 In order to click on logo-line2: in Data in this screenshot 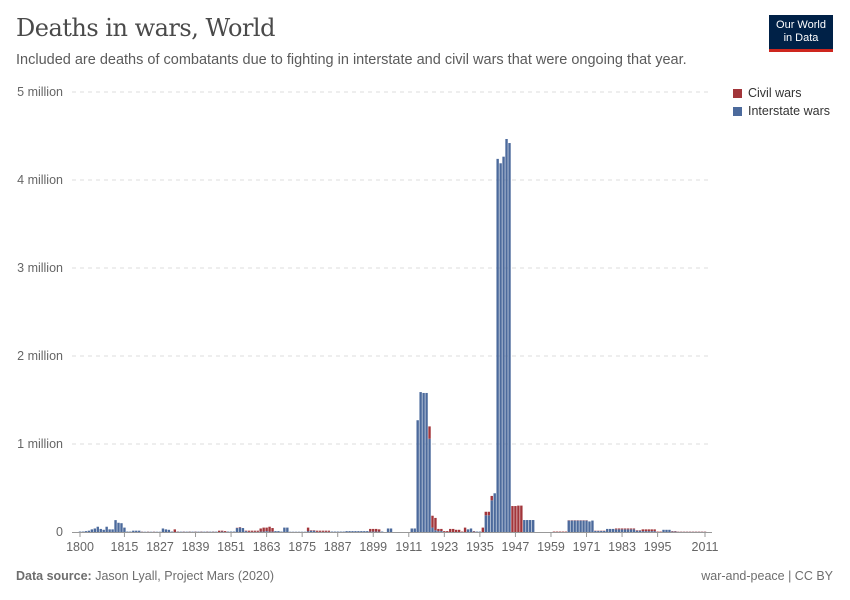, I will do `click(801, 38)`.